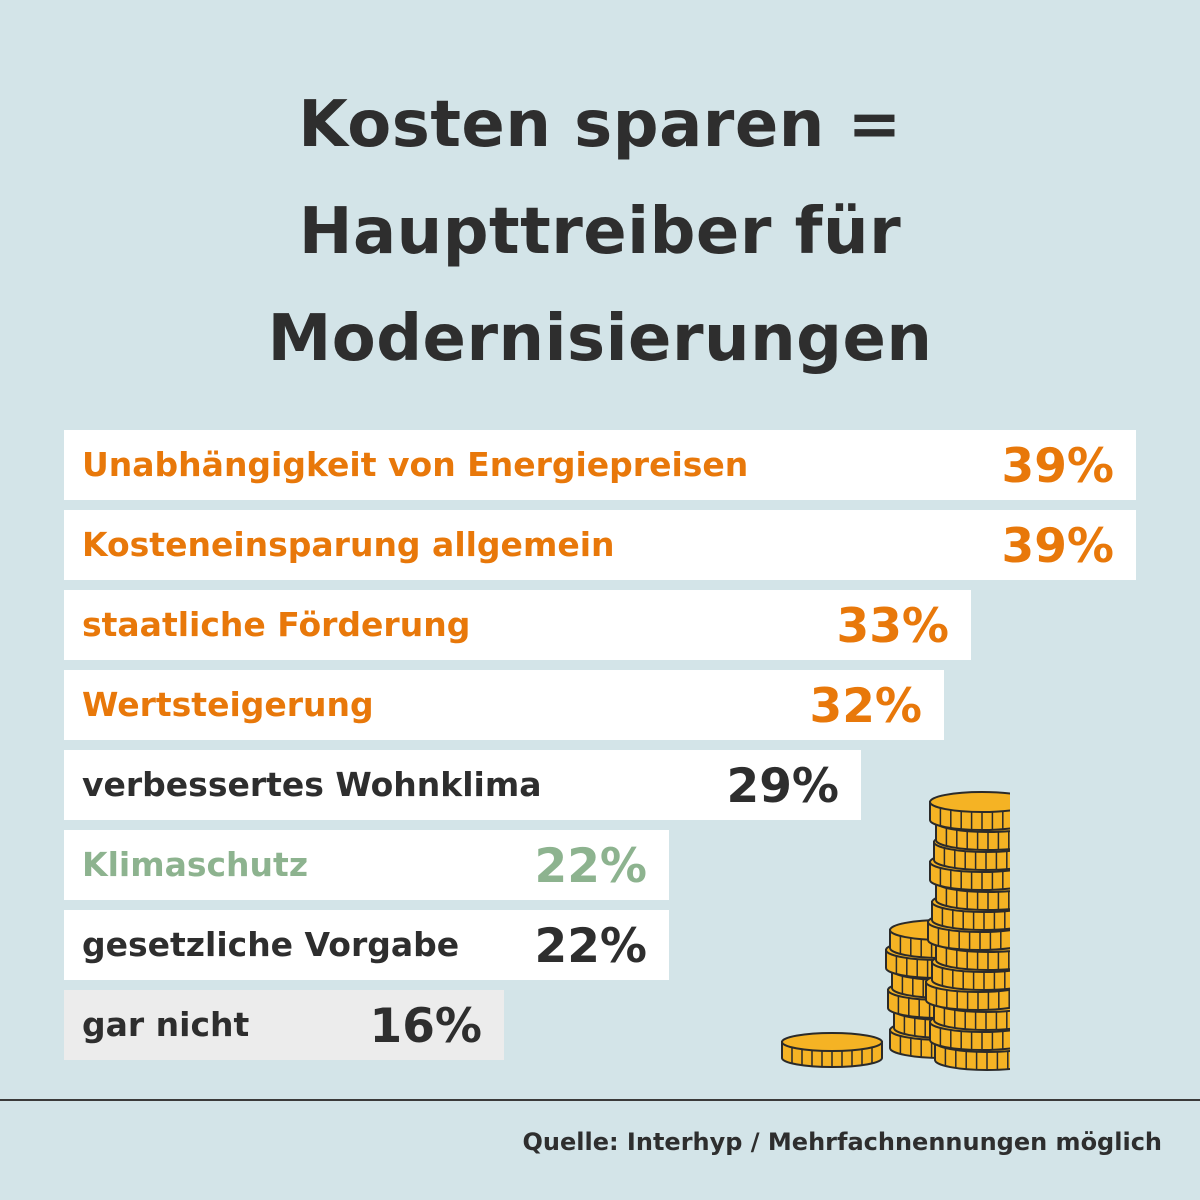  I want to click on bar: Unabhängigkeit von Energiepreisen 39%, so click(600, 465).